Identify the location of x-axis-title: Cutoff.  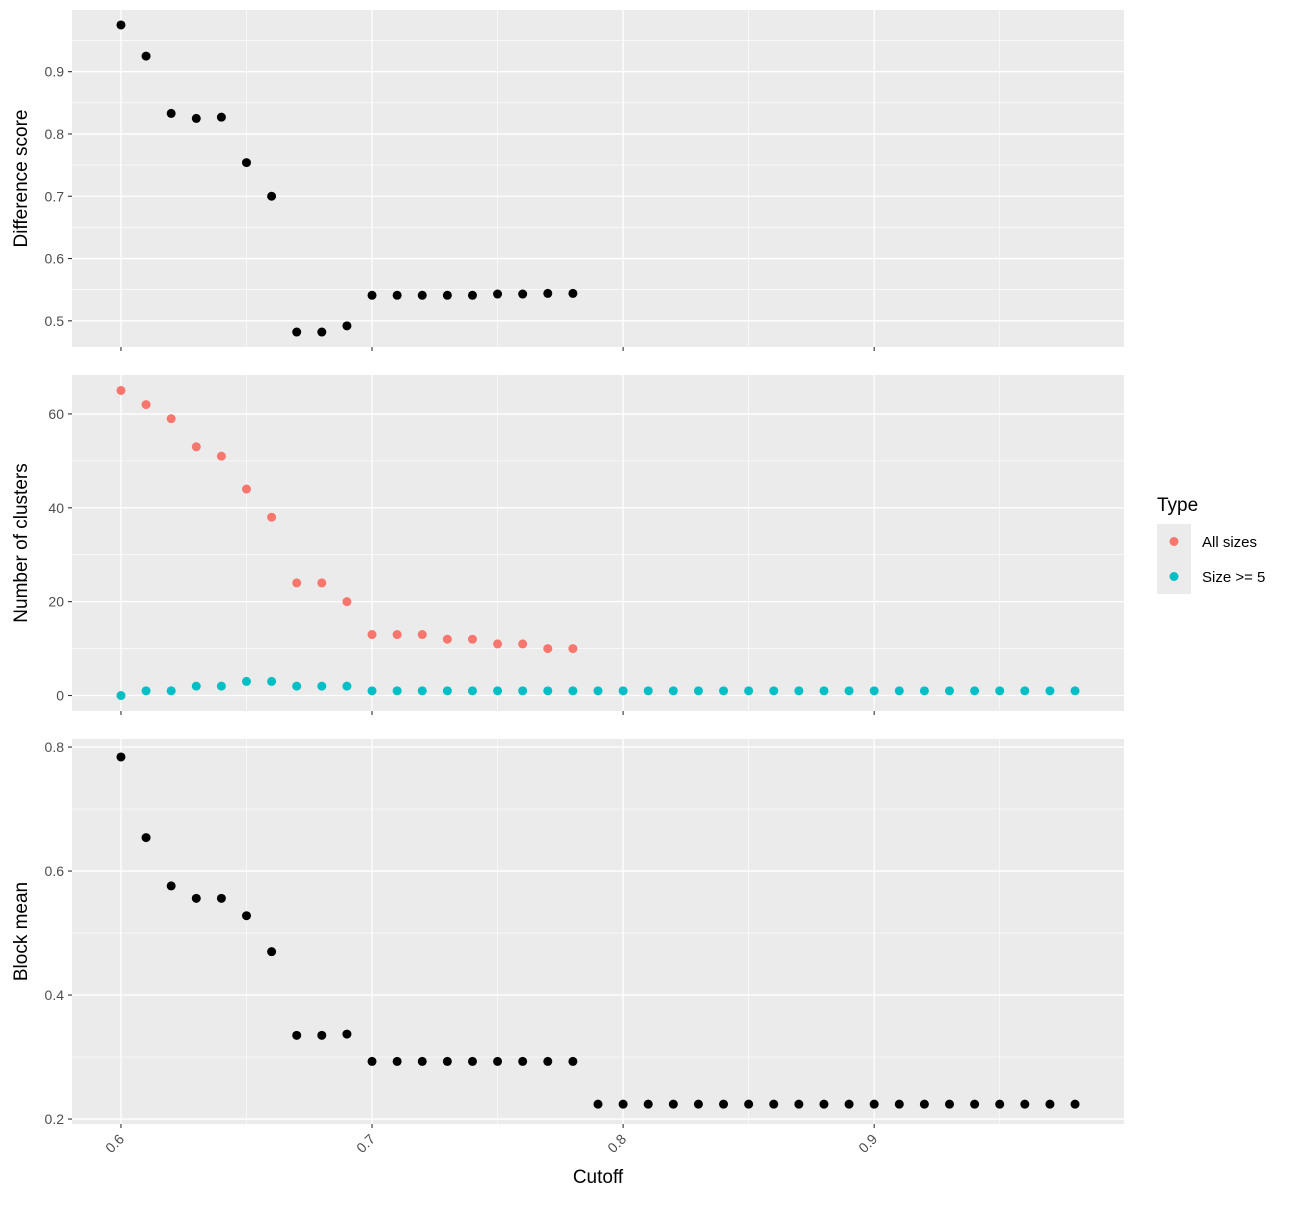
(598, 1177).